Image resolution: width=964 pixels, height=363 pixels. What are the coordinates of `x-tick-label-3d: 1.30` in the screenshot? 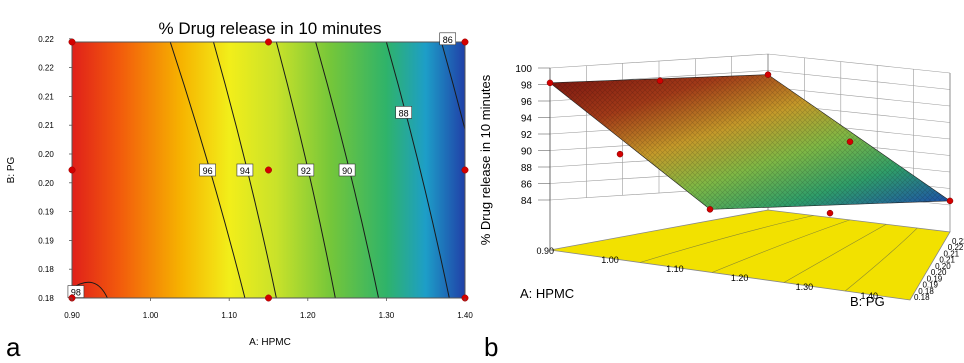 It's located at (805, 287).